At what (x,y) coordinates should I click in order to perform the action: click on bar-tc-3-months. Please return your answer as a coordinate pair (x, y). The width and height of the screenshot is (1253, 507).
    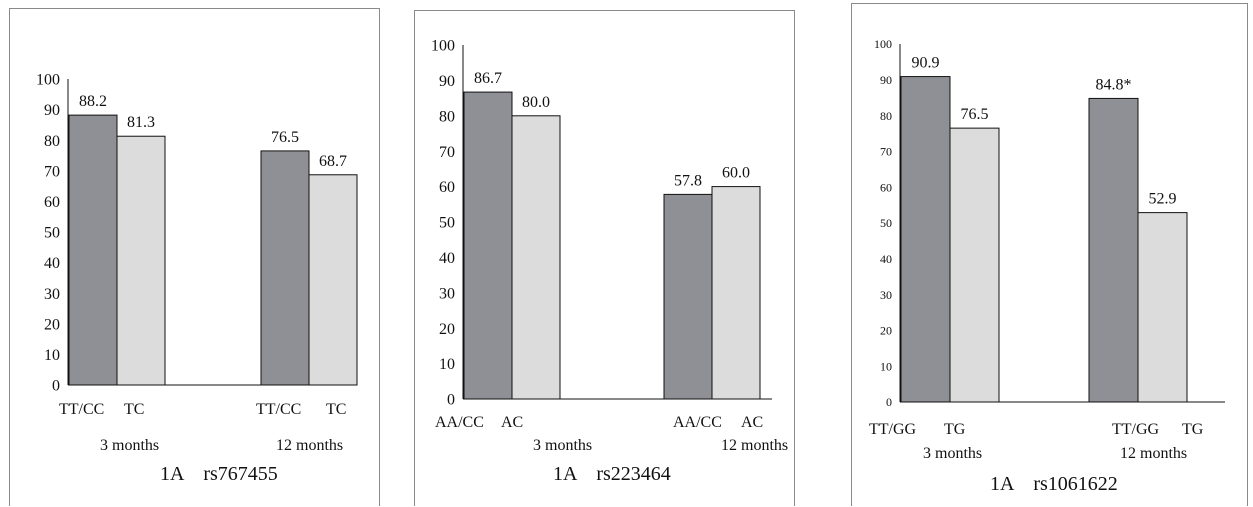
    Looking at the image, I should click on (141, 260).